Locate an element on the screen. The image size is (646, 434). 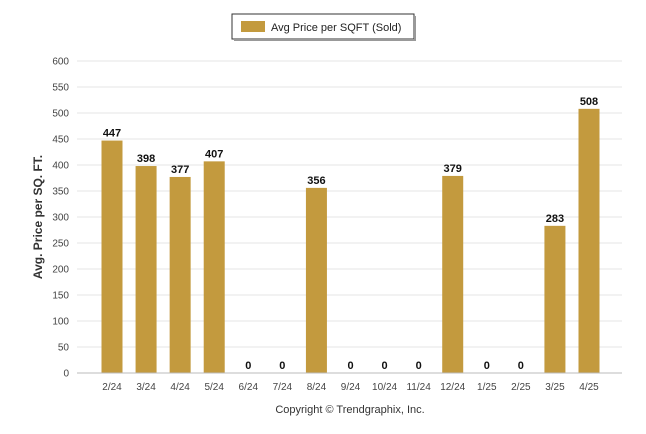
data-label-7/24: 0 is located at coordinates (282, 366).